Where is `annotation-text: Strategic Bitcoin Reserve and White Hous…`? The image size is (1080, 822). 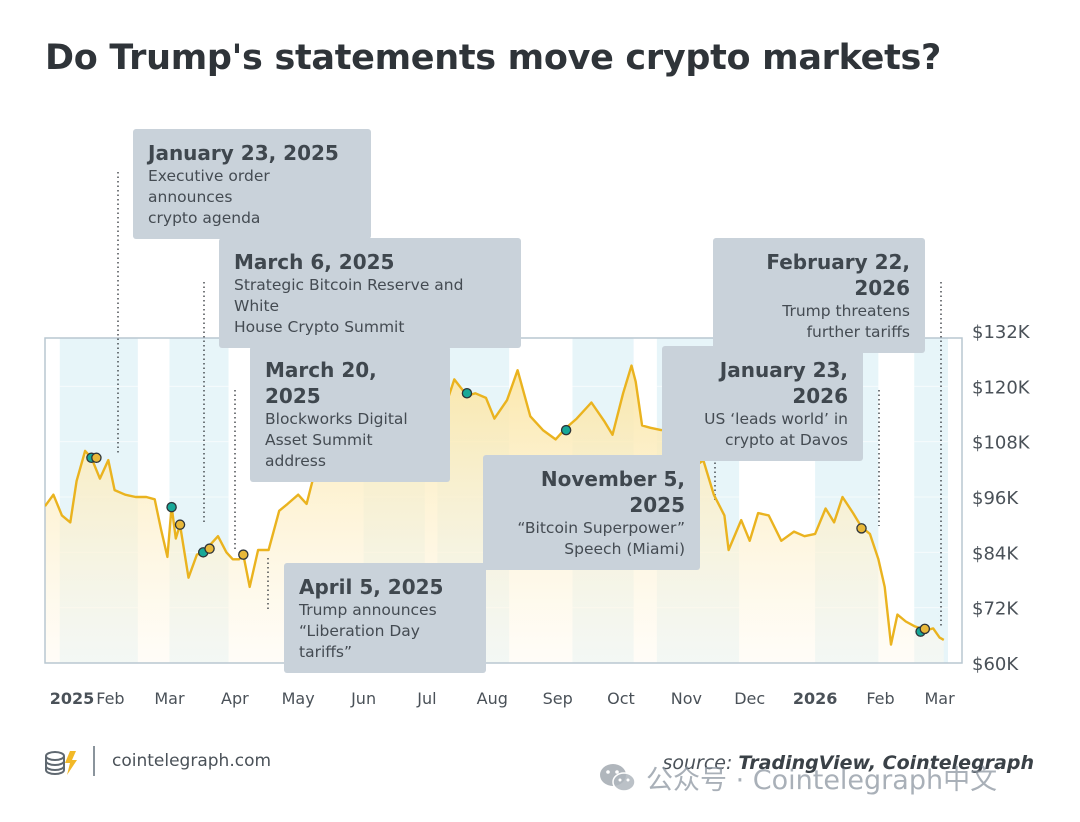
annotation-text: Strategic Bitcoin Reserve and White Hous… is located at coordinates (349, 306).